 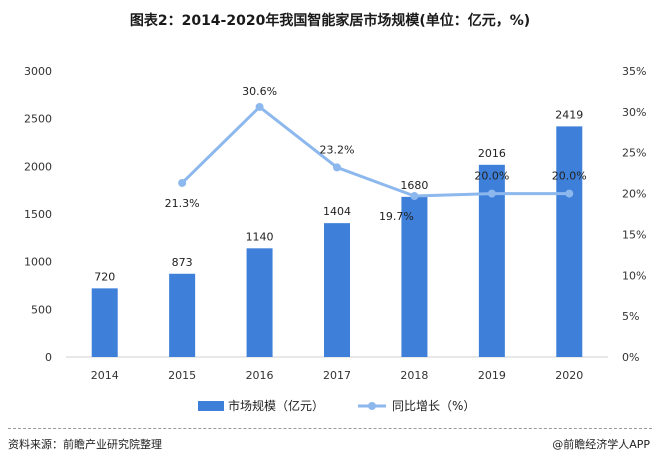 I want to click on chart-title: 图表2：2014-2020年我国智能家居市场规模(单位：亿元，%), so click(x=330, y=21).